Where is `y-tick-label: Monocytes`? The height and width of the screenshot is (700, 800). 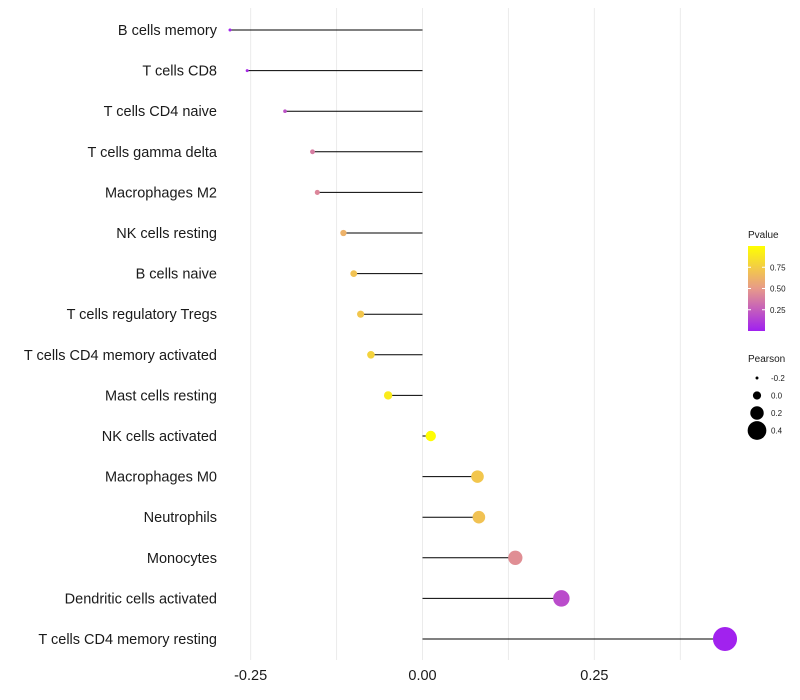
y-tick-label: Monocytes is located at coordinates (182, 559).